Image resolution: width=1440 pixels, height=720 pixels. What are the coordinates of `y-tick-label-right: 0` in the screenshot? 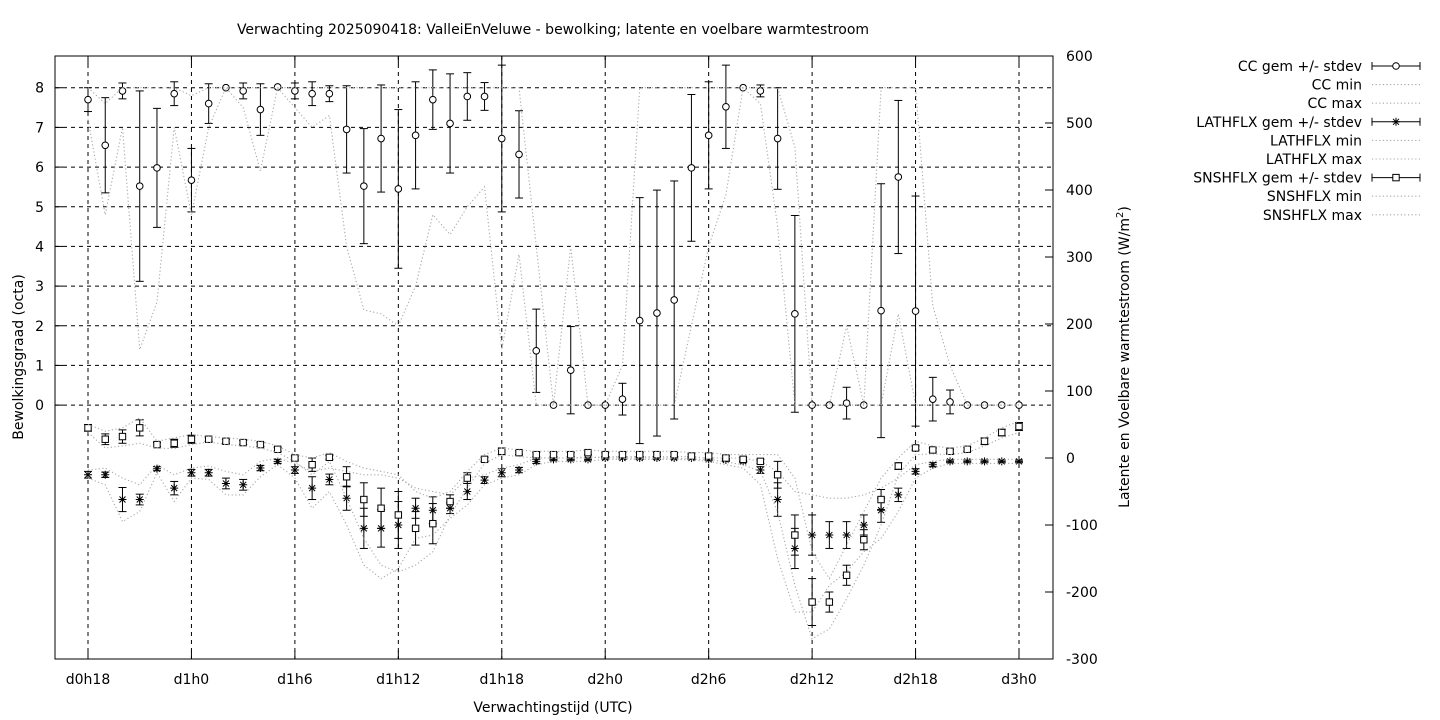 It's located at (1070, 459).